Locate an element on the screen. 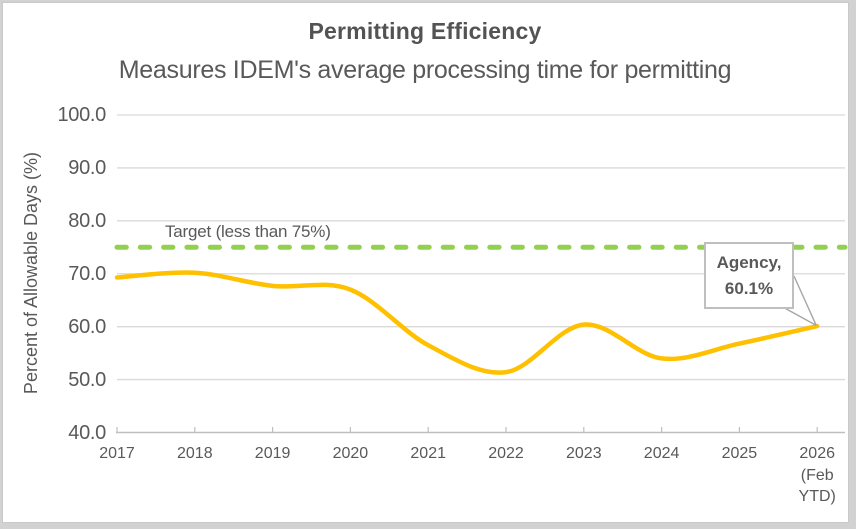  chart-title: Permitting Efficiency is located at coordinates (425, 31).